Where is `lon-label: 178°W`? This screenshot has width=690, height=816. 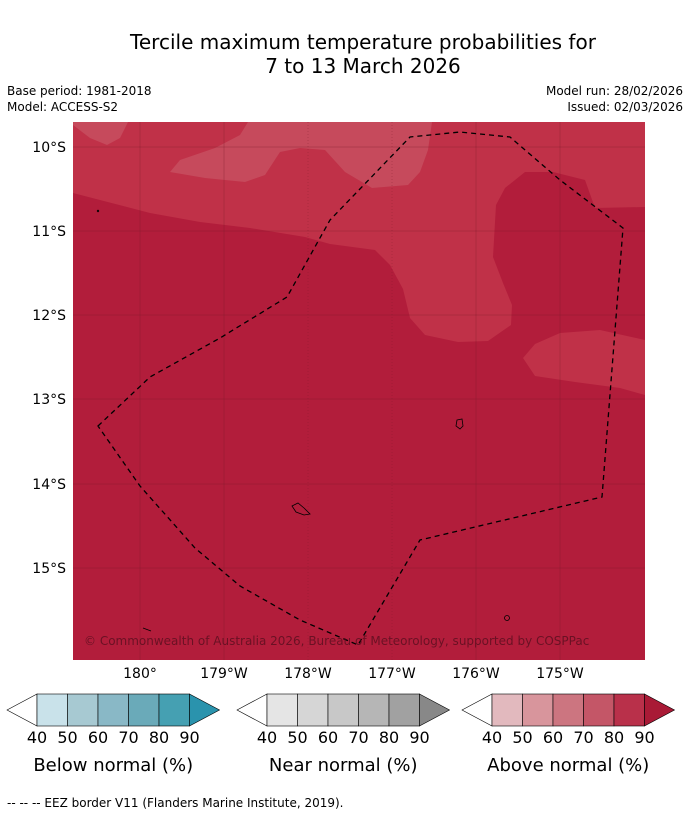 lon-label: 178°W is located at coordinates (308, 674).